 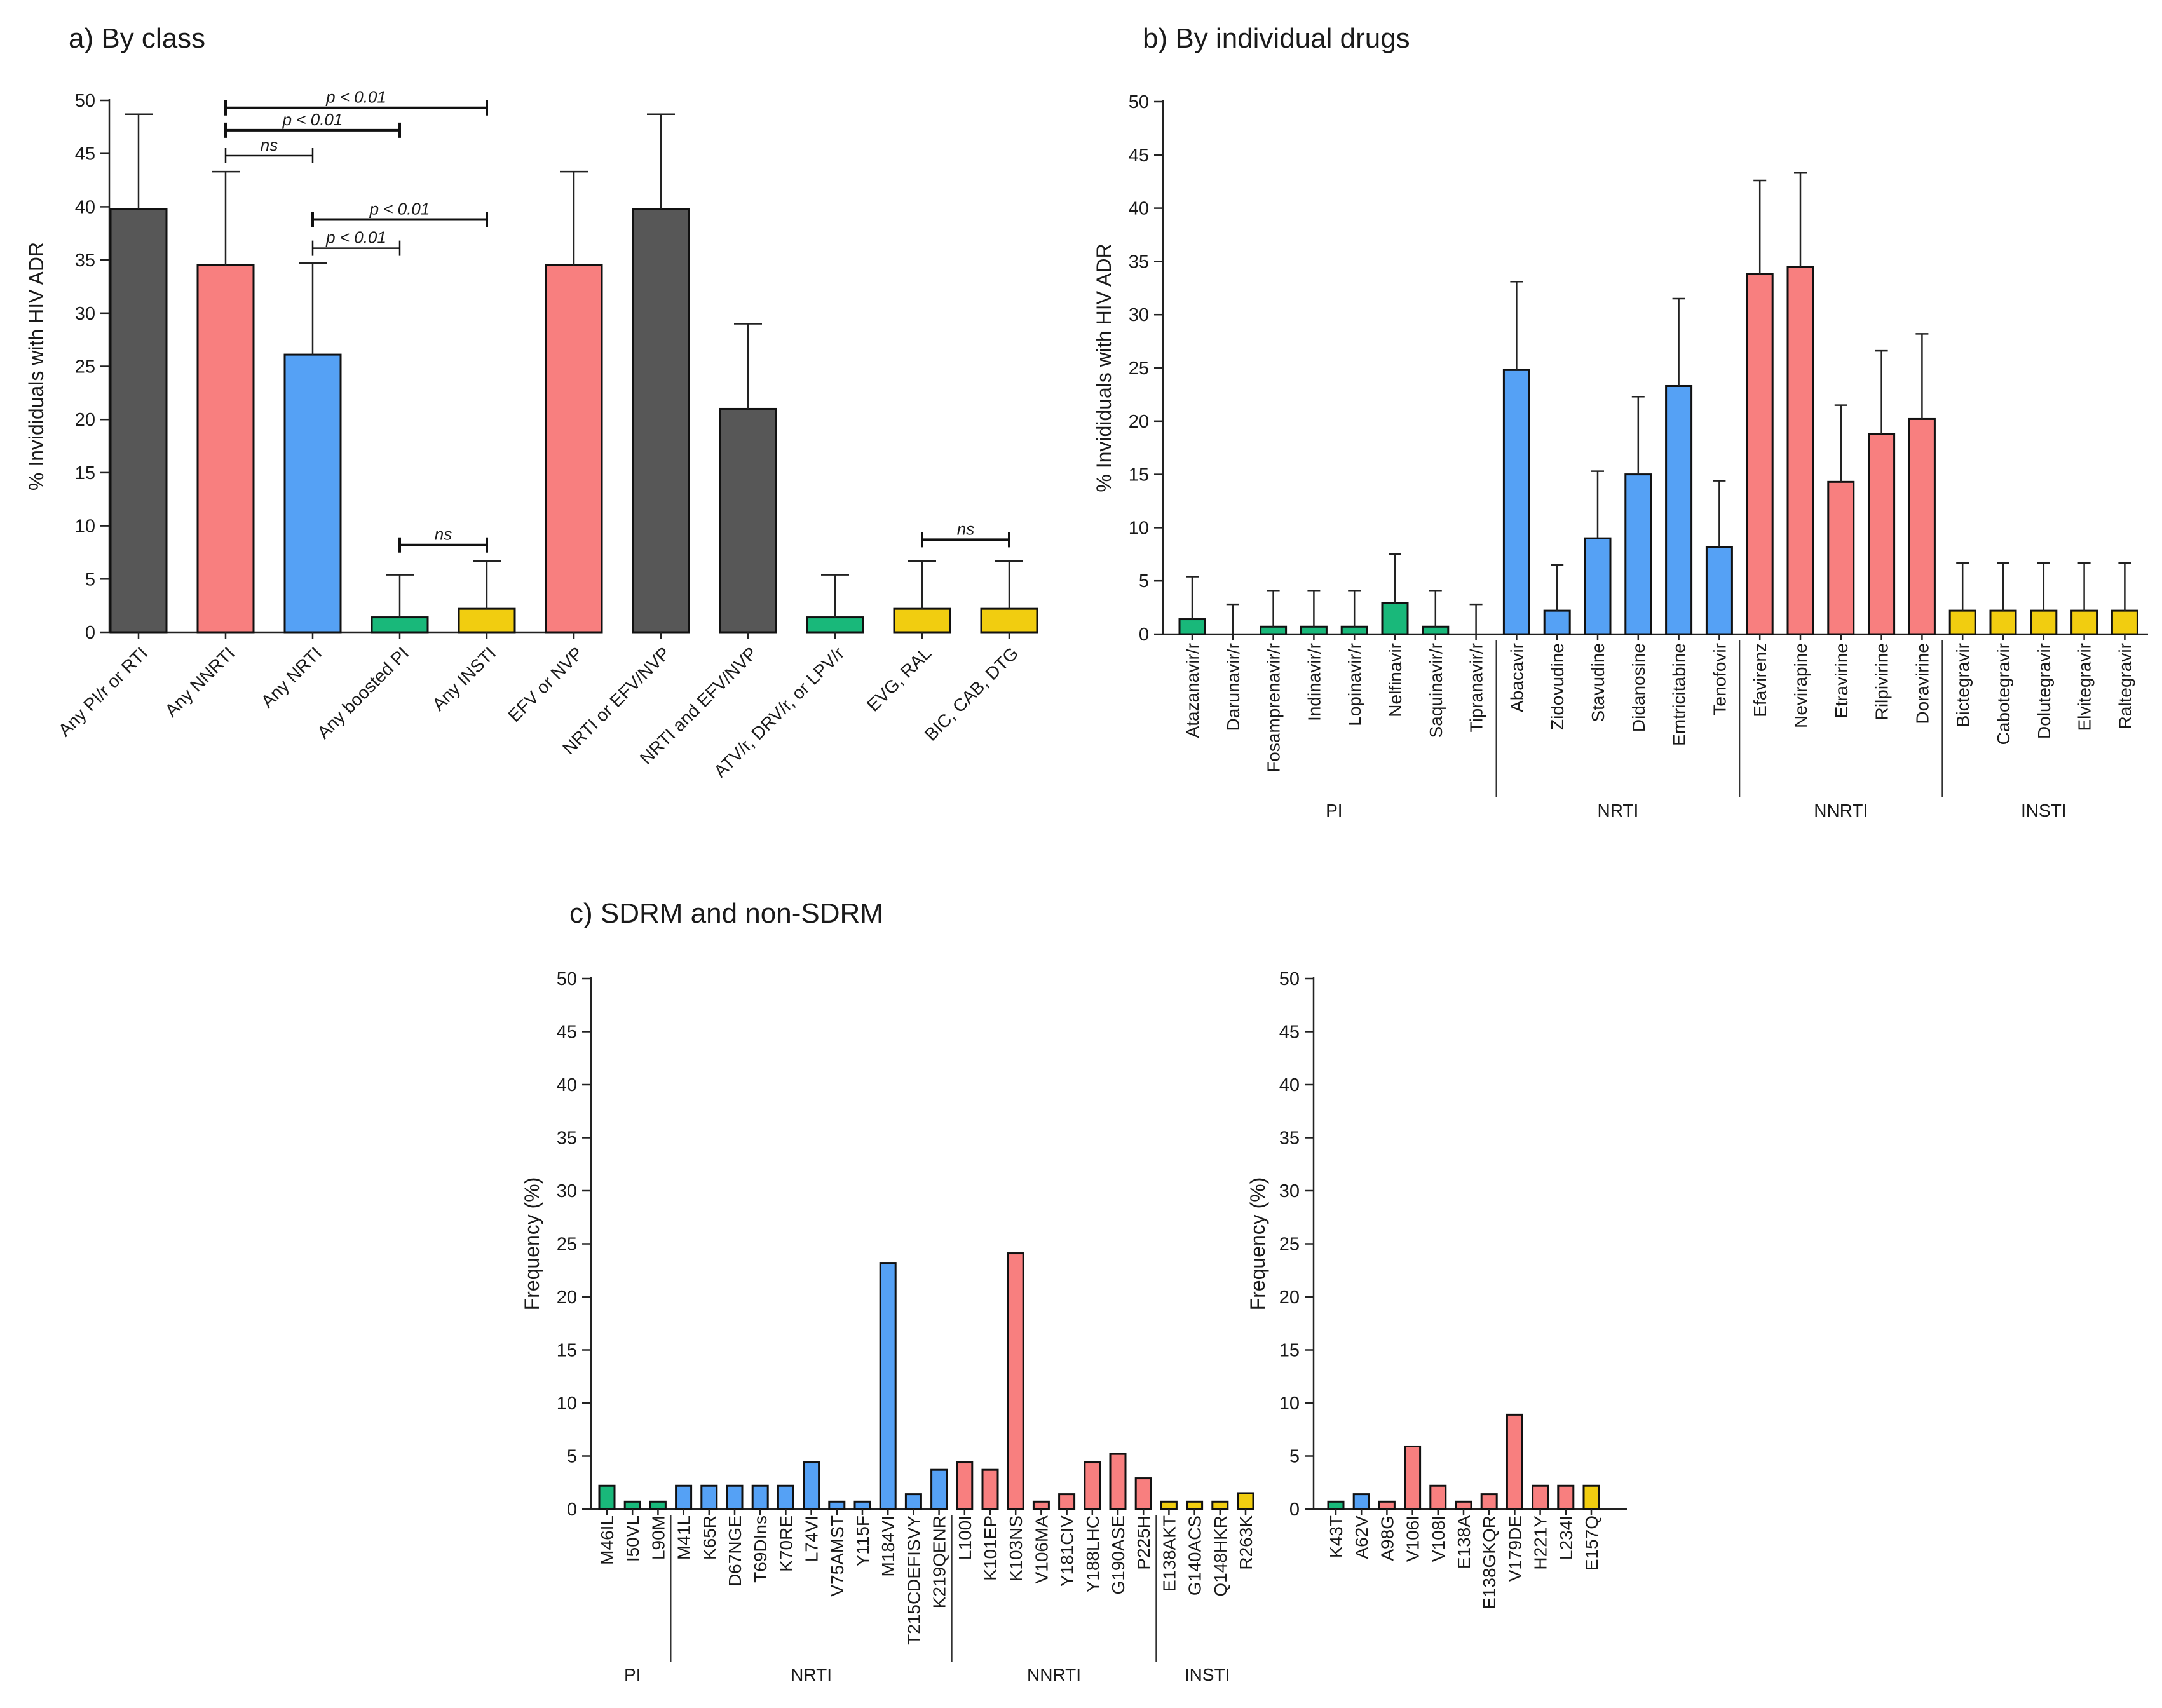 What do you see at coordinates (1361, 1501) in the screenshot?
I see `bar-a62v` at bounding box center [1361, 1501].